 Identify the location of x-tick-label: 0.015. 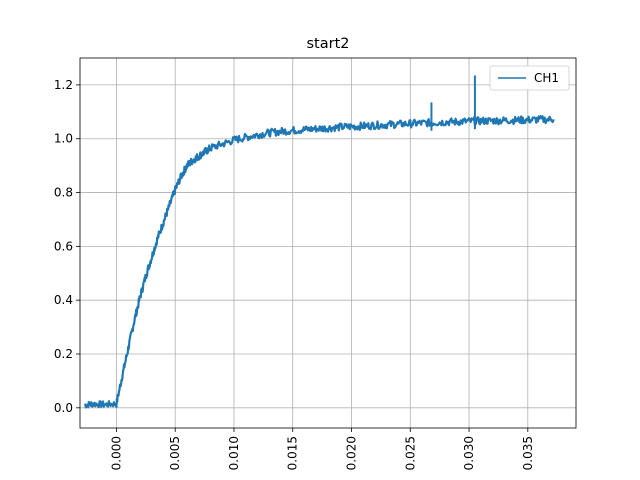
(293, 453).